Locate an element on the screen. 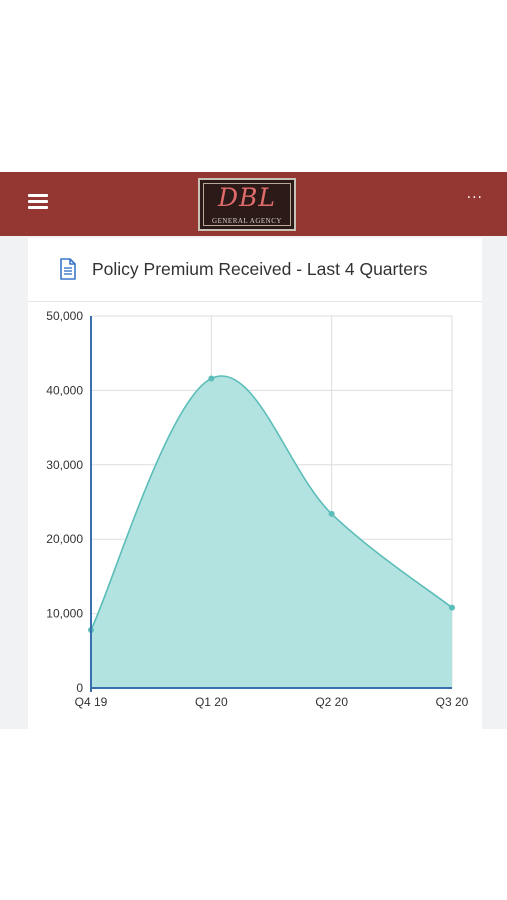 This screenshot has height=900, width=507. y-tick-label: 50,000 is located at coordinates (64, 316).